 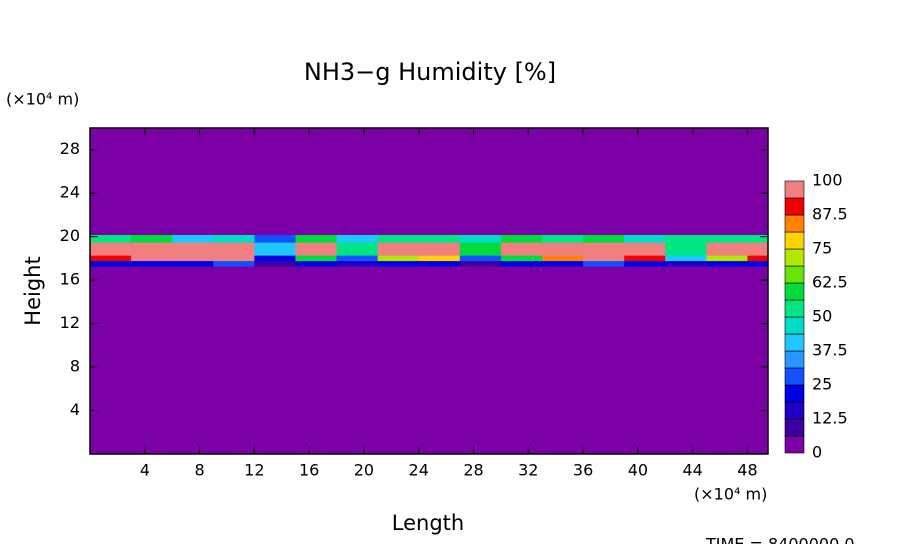 What do you see at coordinates (827, 180) in the screenshot?
I see `colorbar-label: 100` at bounding box center [827, 180].